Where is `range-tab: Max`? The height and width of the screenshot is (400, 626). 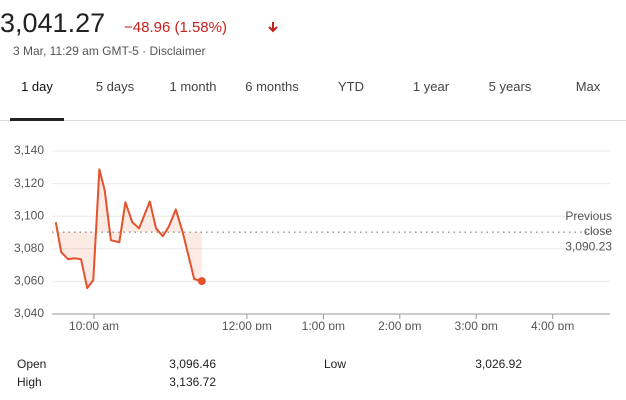
range-tab: Max is located at coordinates (588, 86).